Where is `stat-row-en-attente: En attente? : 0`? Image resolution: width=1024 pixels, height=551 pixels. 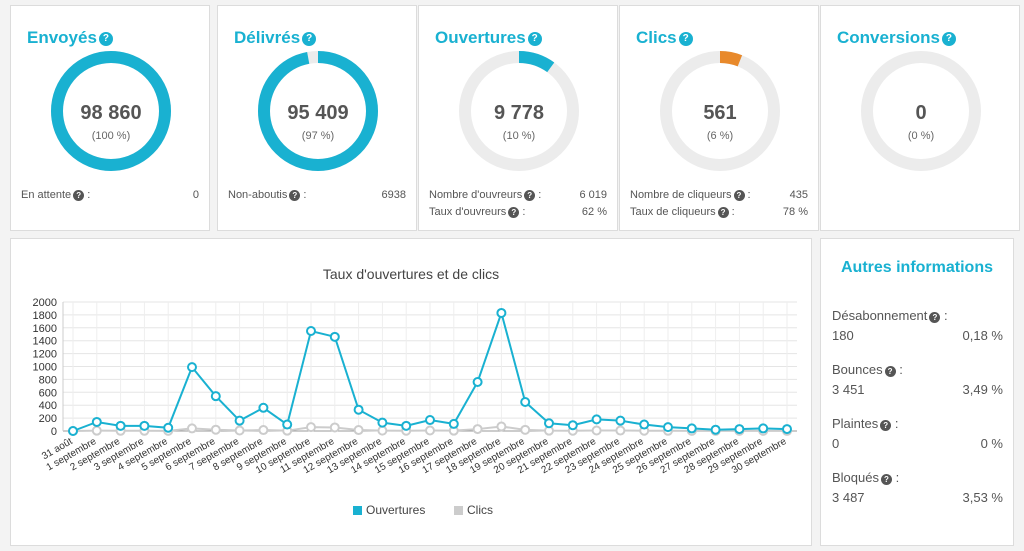 stat-row-en-attente: En attente? : 0 is located at coordinates (110, 195).